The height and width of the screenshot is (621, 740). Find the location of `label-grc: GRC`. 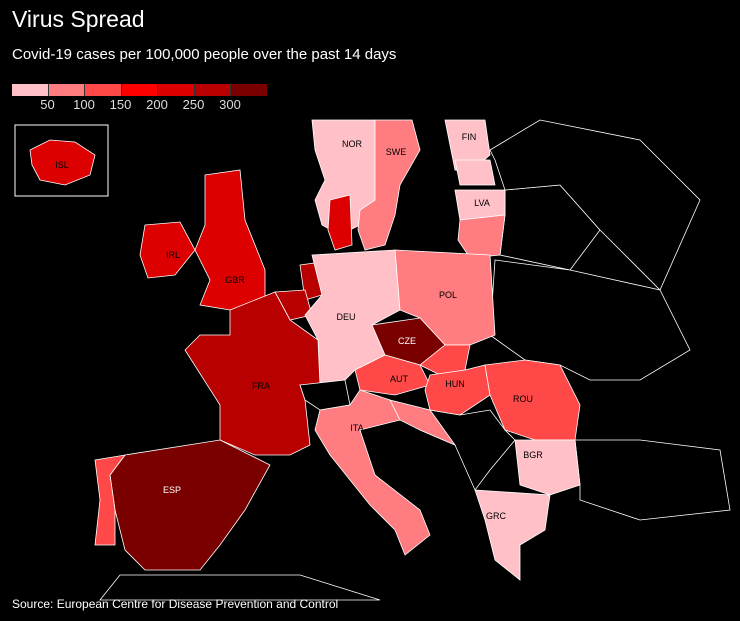

label-grc: GRC is located at coordinates (496, 516).